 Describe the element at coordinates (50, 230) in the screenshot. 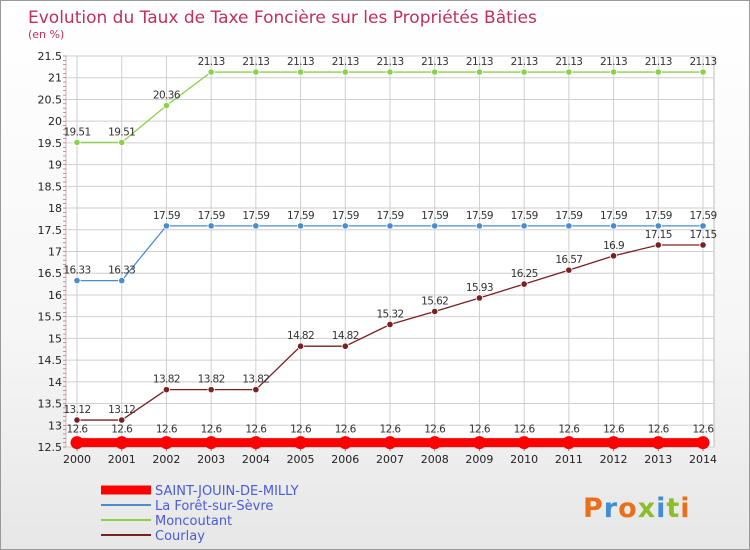

I see `y-tick-label: 17.5` at that location.